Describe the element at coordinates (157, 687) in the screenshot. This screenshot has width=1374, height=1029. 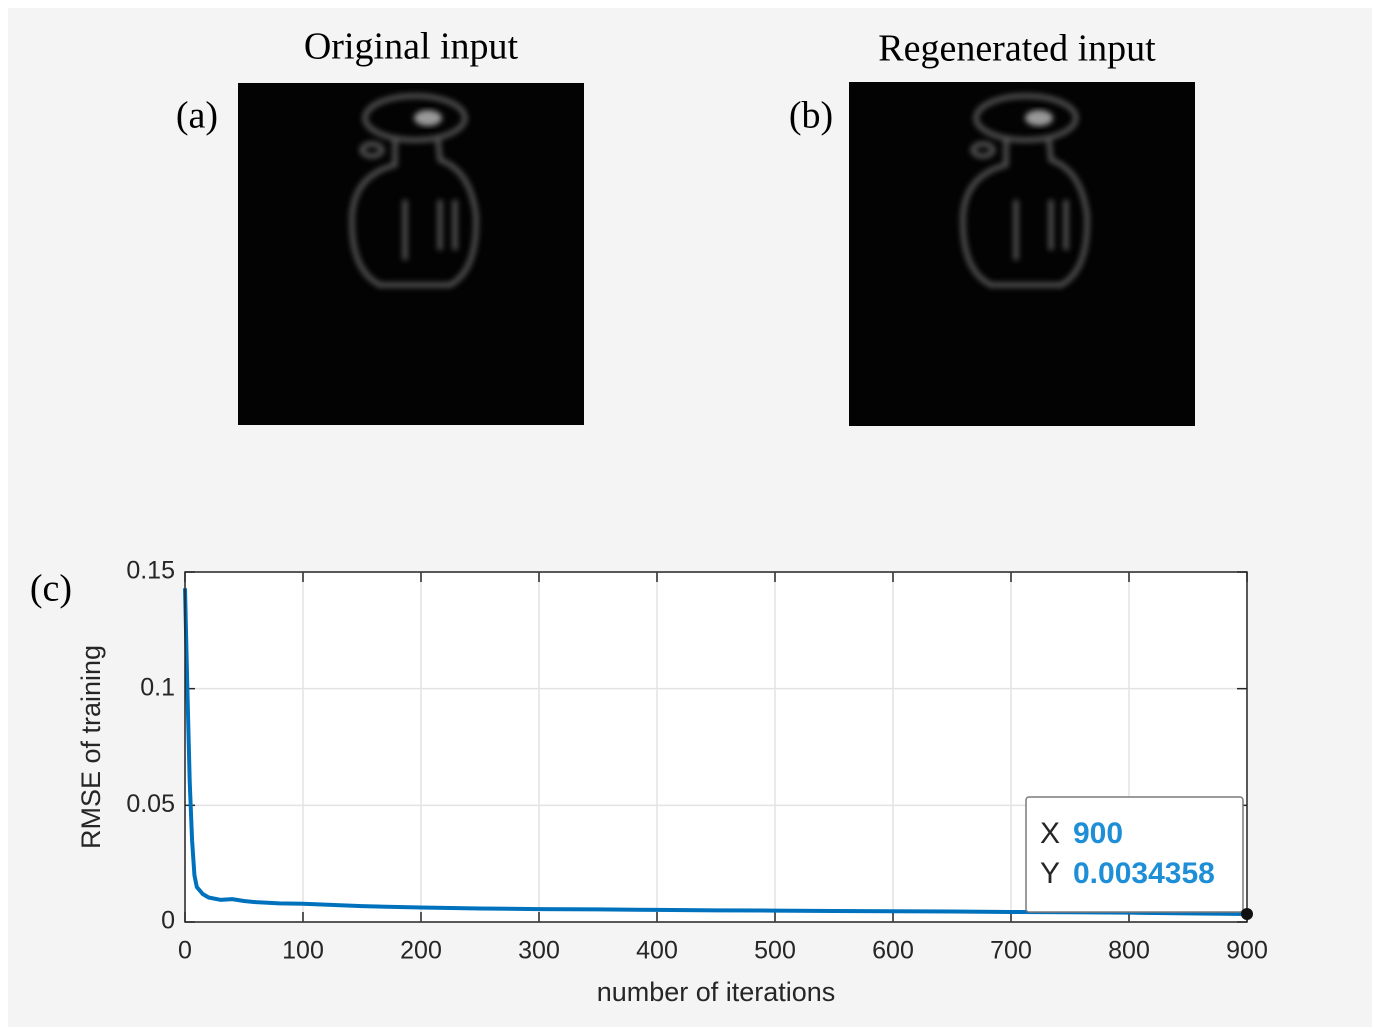
I see `y-tick-label: 0.1` at that location.